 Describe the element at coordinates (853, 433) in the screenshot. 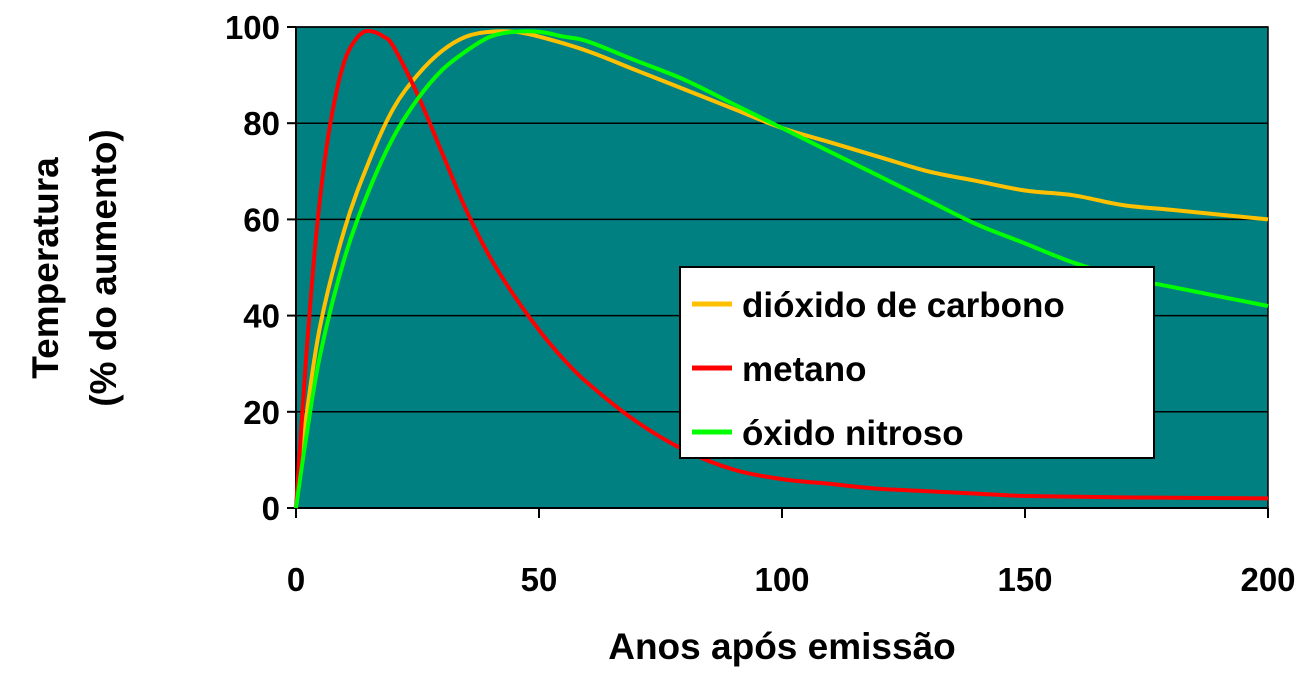

I see `legend-label-oxido-nitroso: óxido nitroso` at that location.